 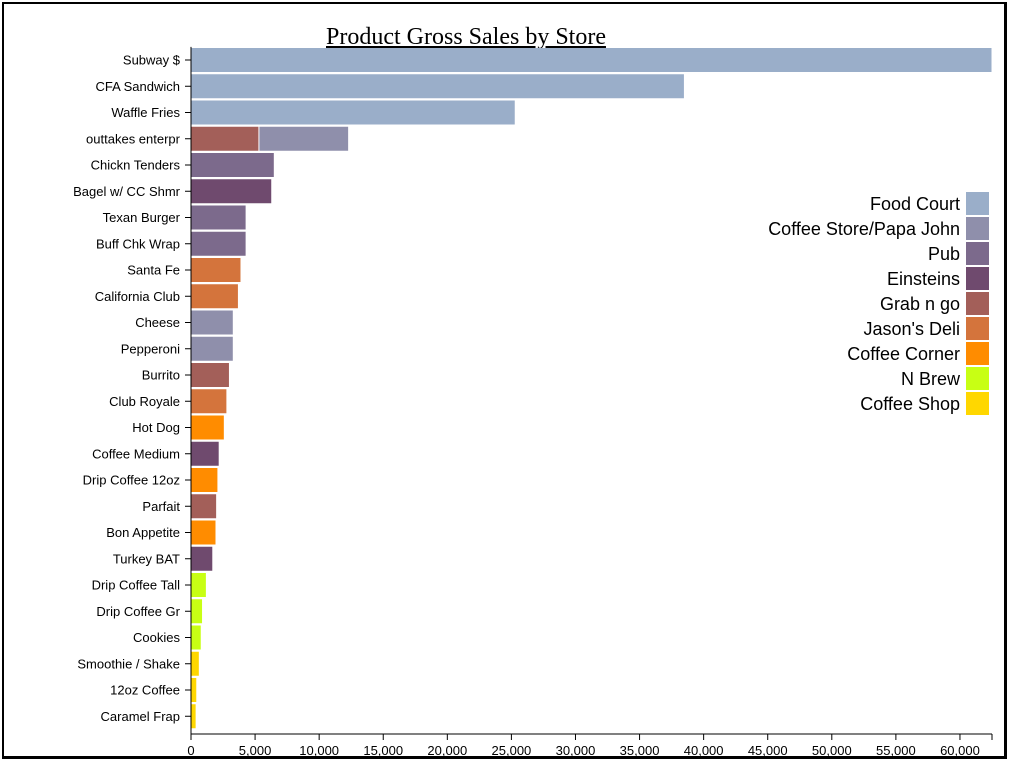 I want to click on y-tick-label: Waffle Fries, so click(x=145, y=112).